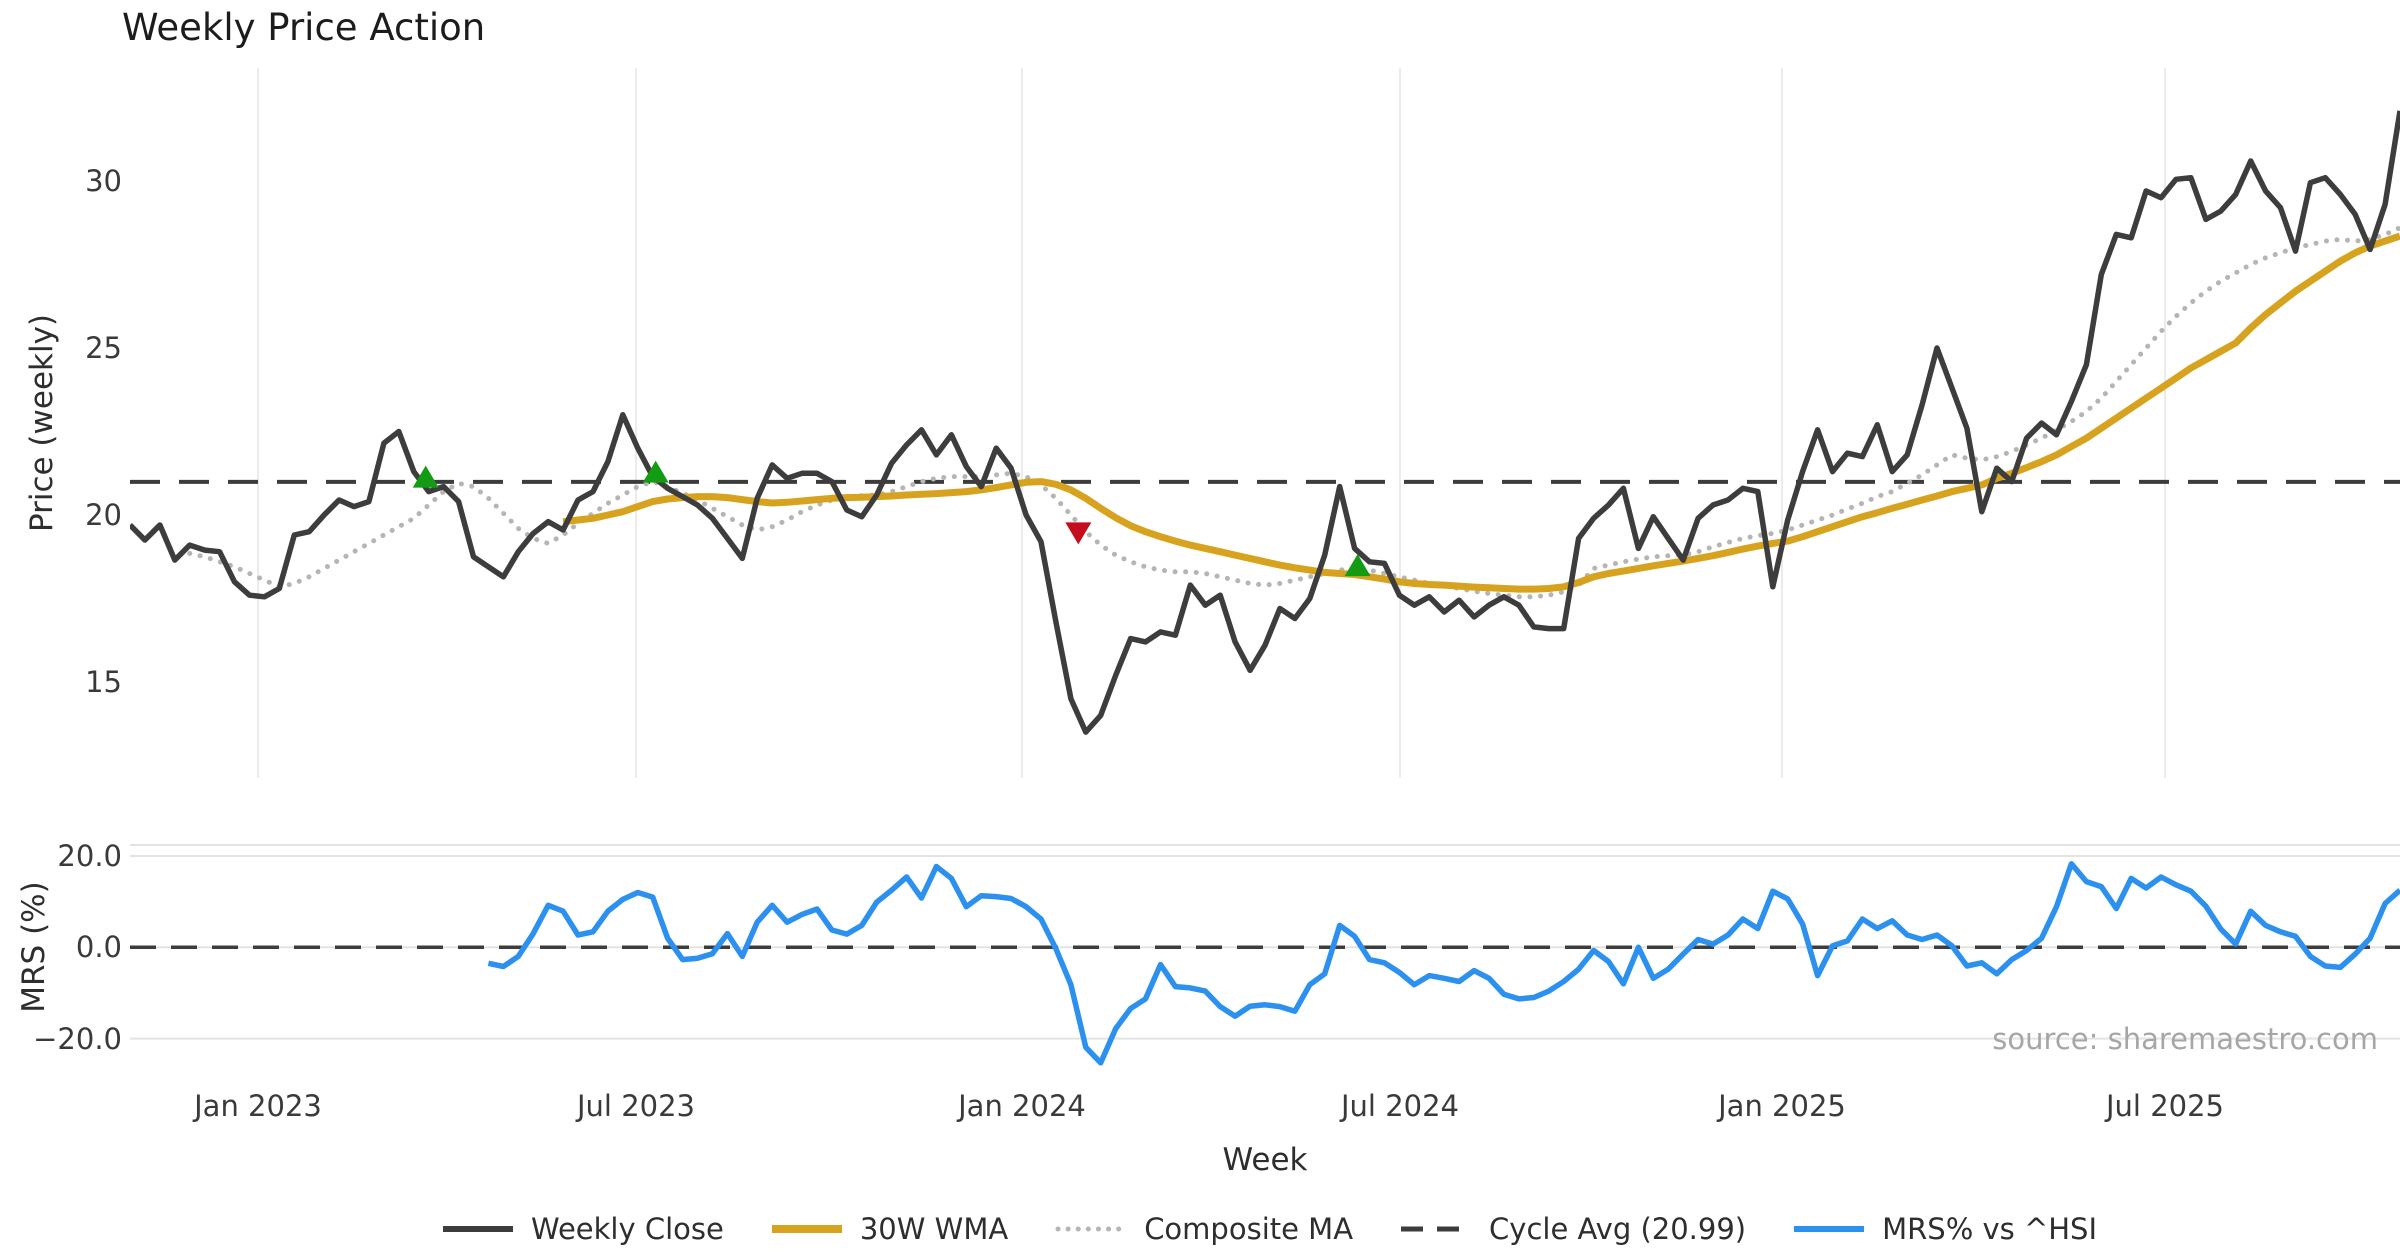 The height and width of the screenshot is (1260, 2400). Describe the element at coordinates (635, 1106) in the screenshot. I see `x-tick-label: Jul 2023` at that location.